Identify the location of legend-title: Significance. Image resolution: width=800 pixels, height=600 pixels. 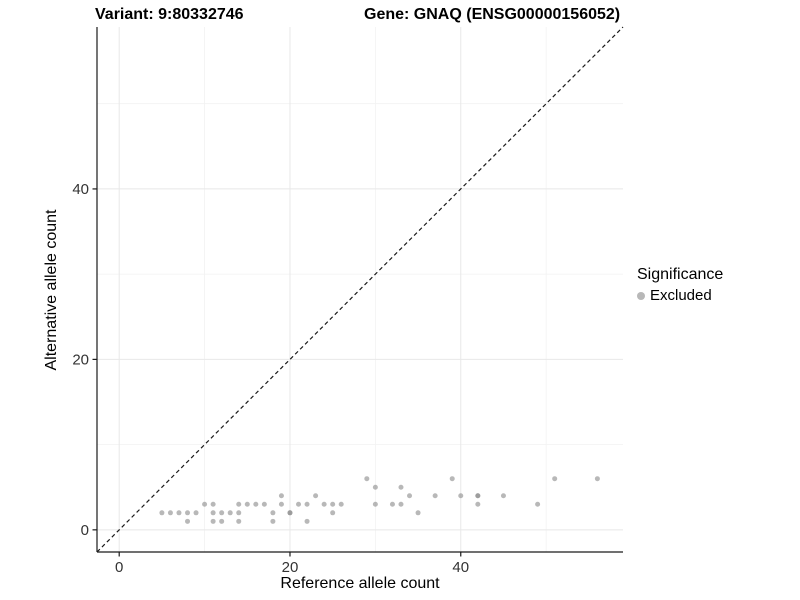
(680, 274).